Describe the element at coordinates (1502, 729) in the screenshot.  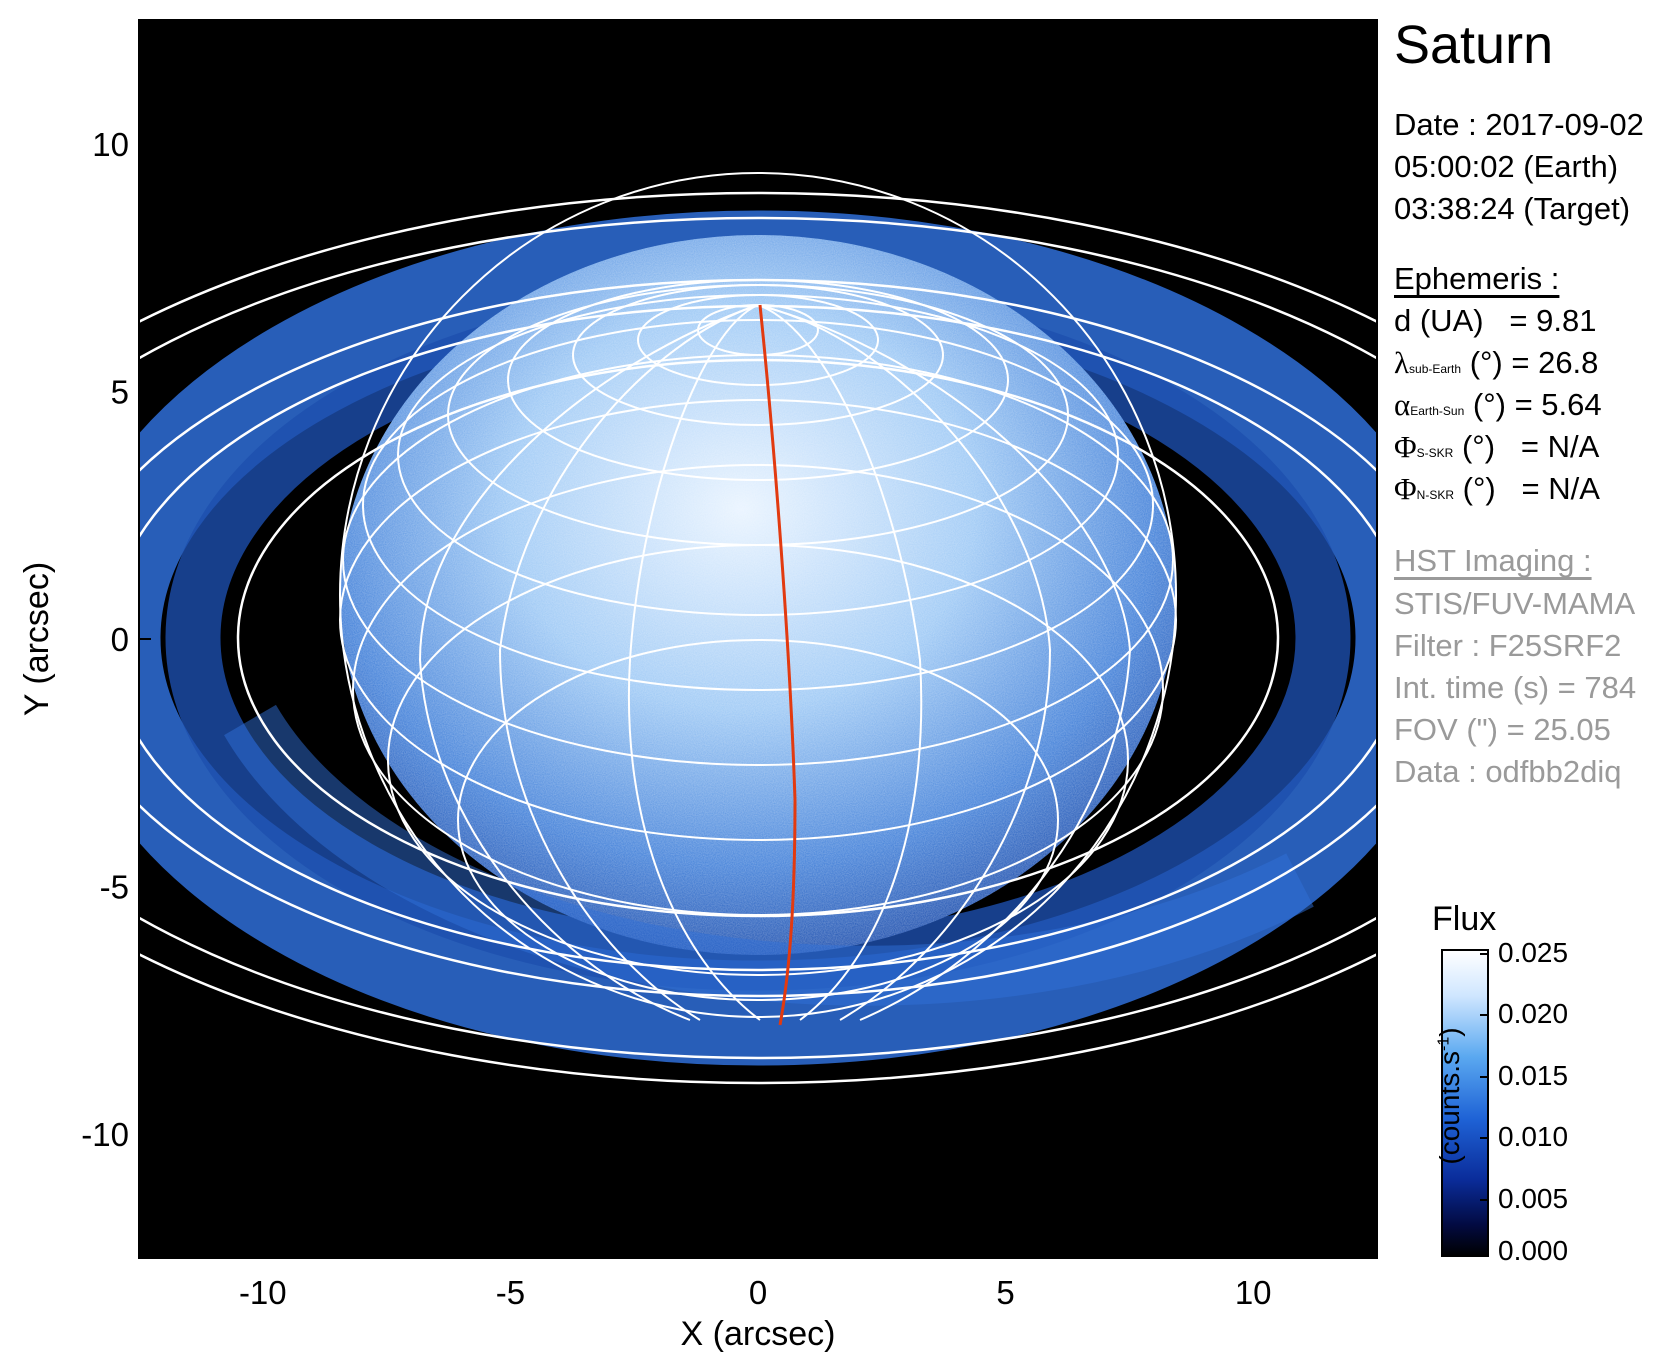
I see `hst-fov: FOV (") = 25.05` at that location.